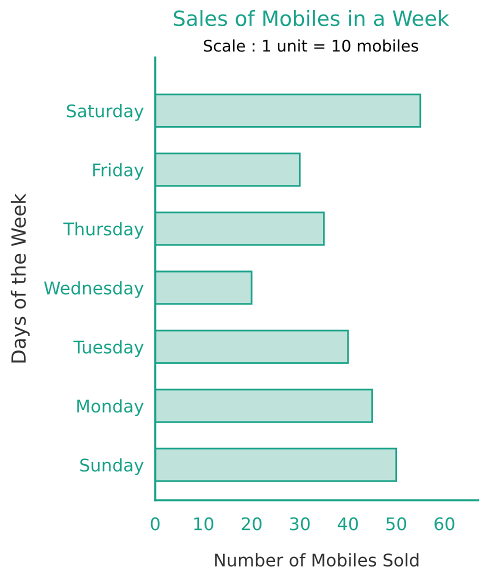 This screenshot has width=482, height=575. I want to click on y-tick-label: Friday, so click(118, 171).